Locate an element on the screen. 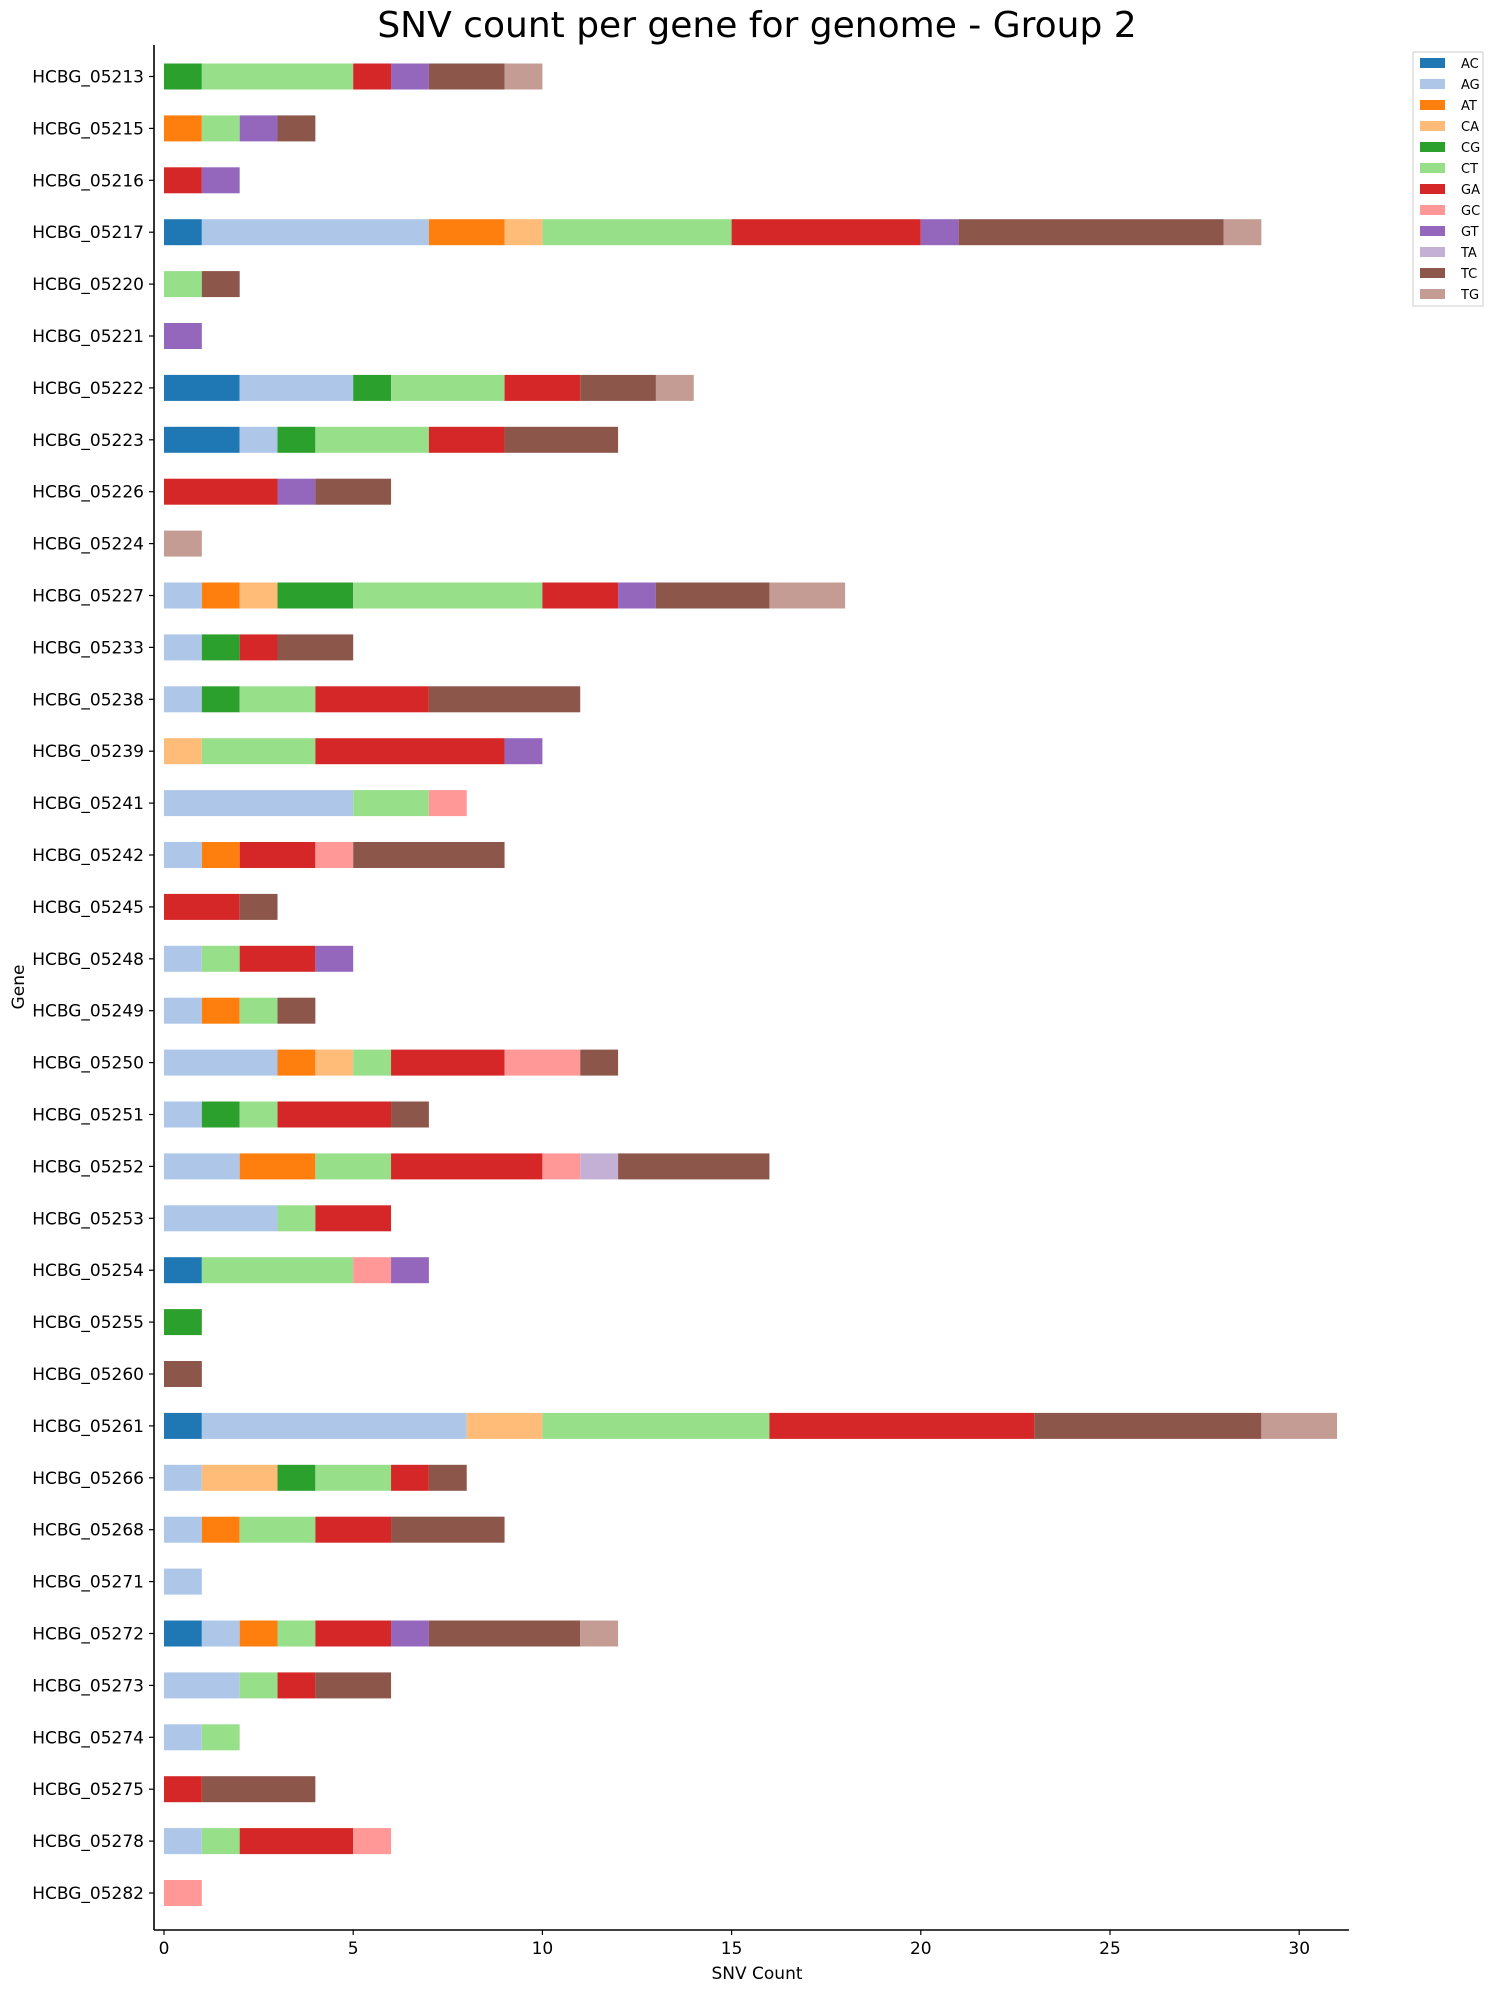 Image resolution: width=1493 pixels, height=1992 pixels. y-tick-label: HCBG_05248 is located at coordinates (88, 960).